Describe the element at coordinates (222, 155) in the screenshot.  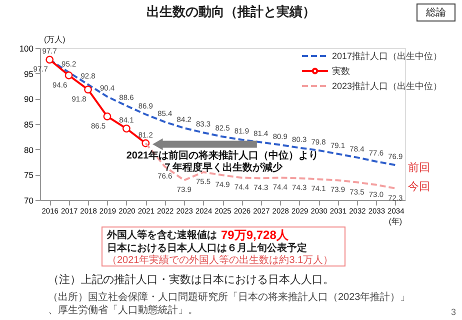
I see `annotation: 2021年は前回の将来推計人口（中位）より` at that location.